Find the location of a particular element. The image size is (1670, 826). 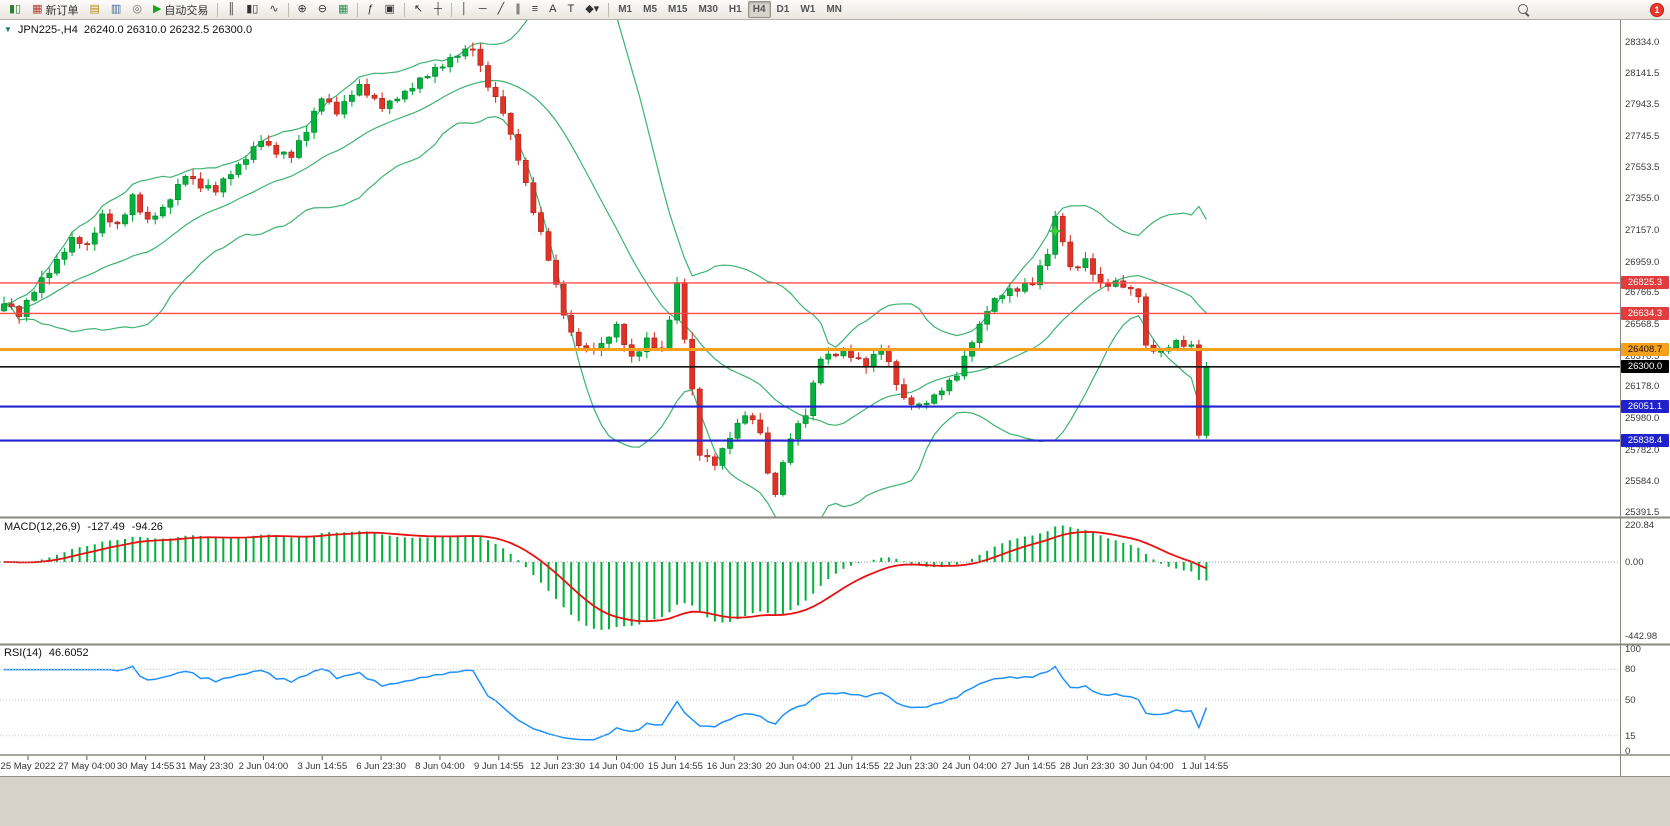

cursor-icon: ↖ is located at coordinates (418, 9).